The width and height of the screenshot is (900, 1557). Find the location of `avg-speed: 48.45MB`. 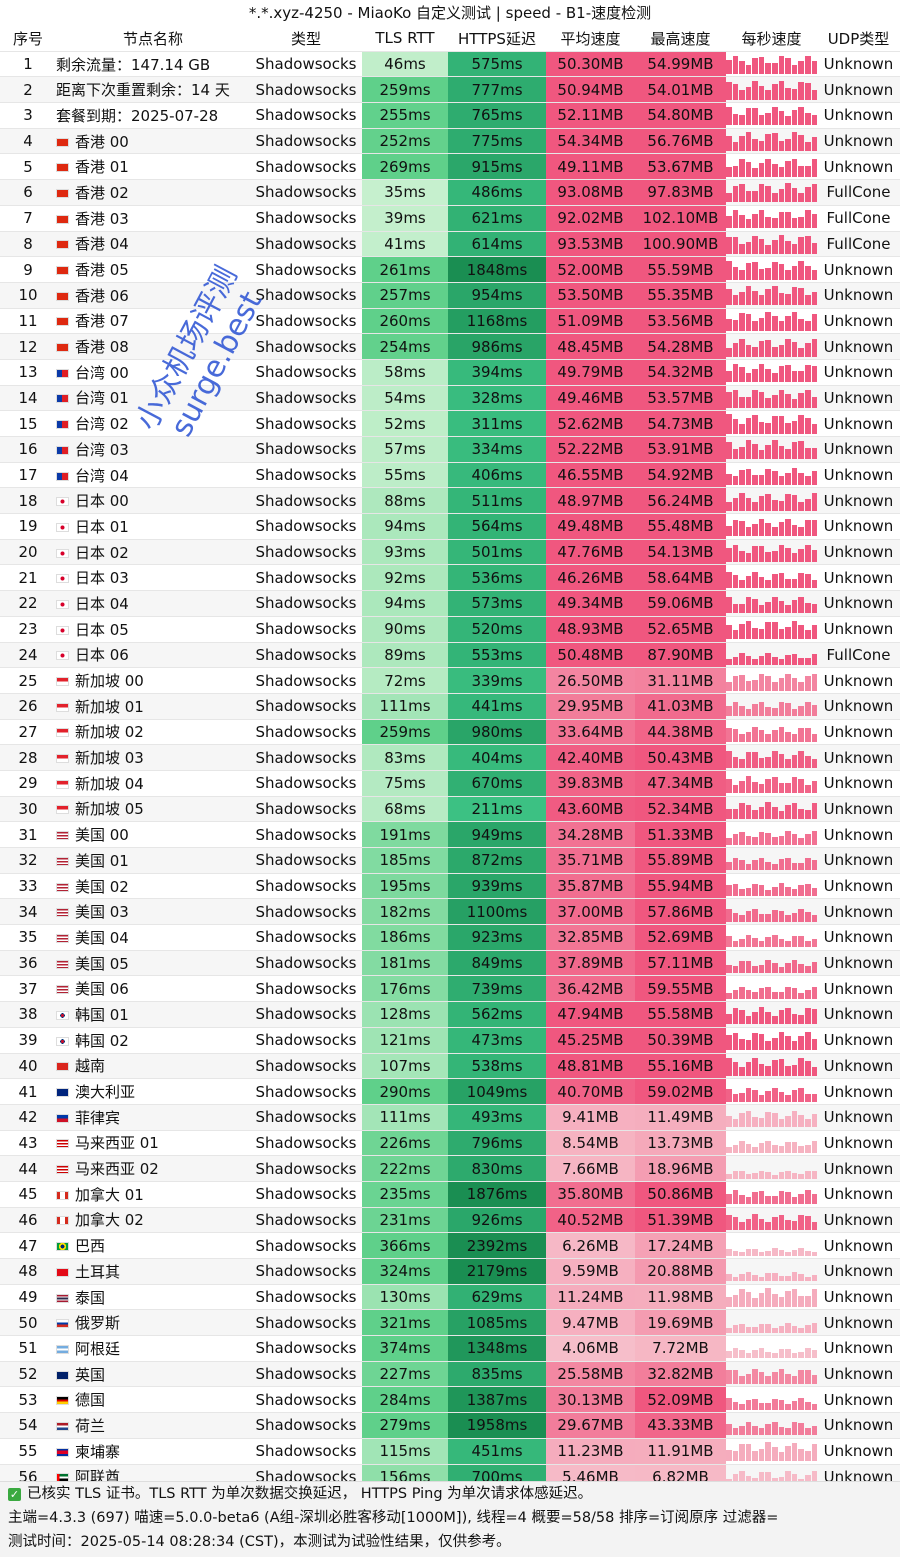

avg-speed: 48.45MB is located at coordinates (590, 346).